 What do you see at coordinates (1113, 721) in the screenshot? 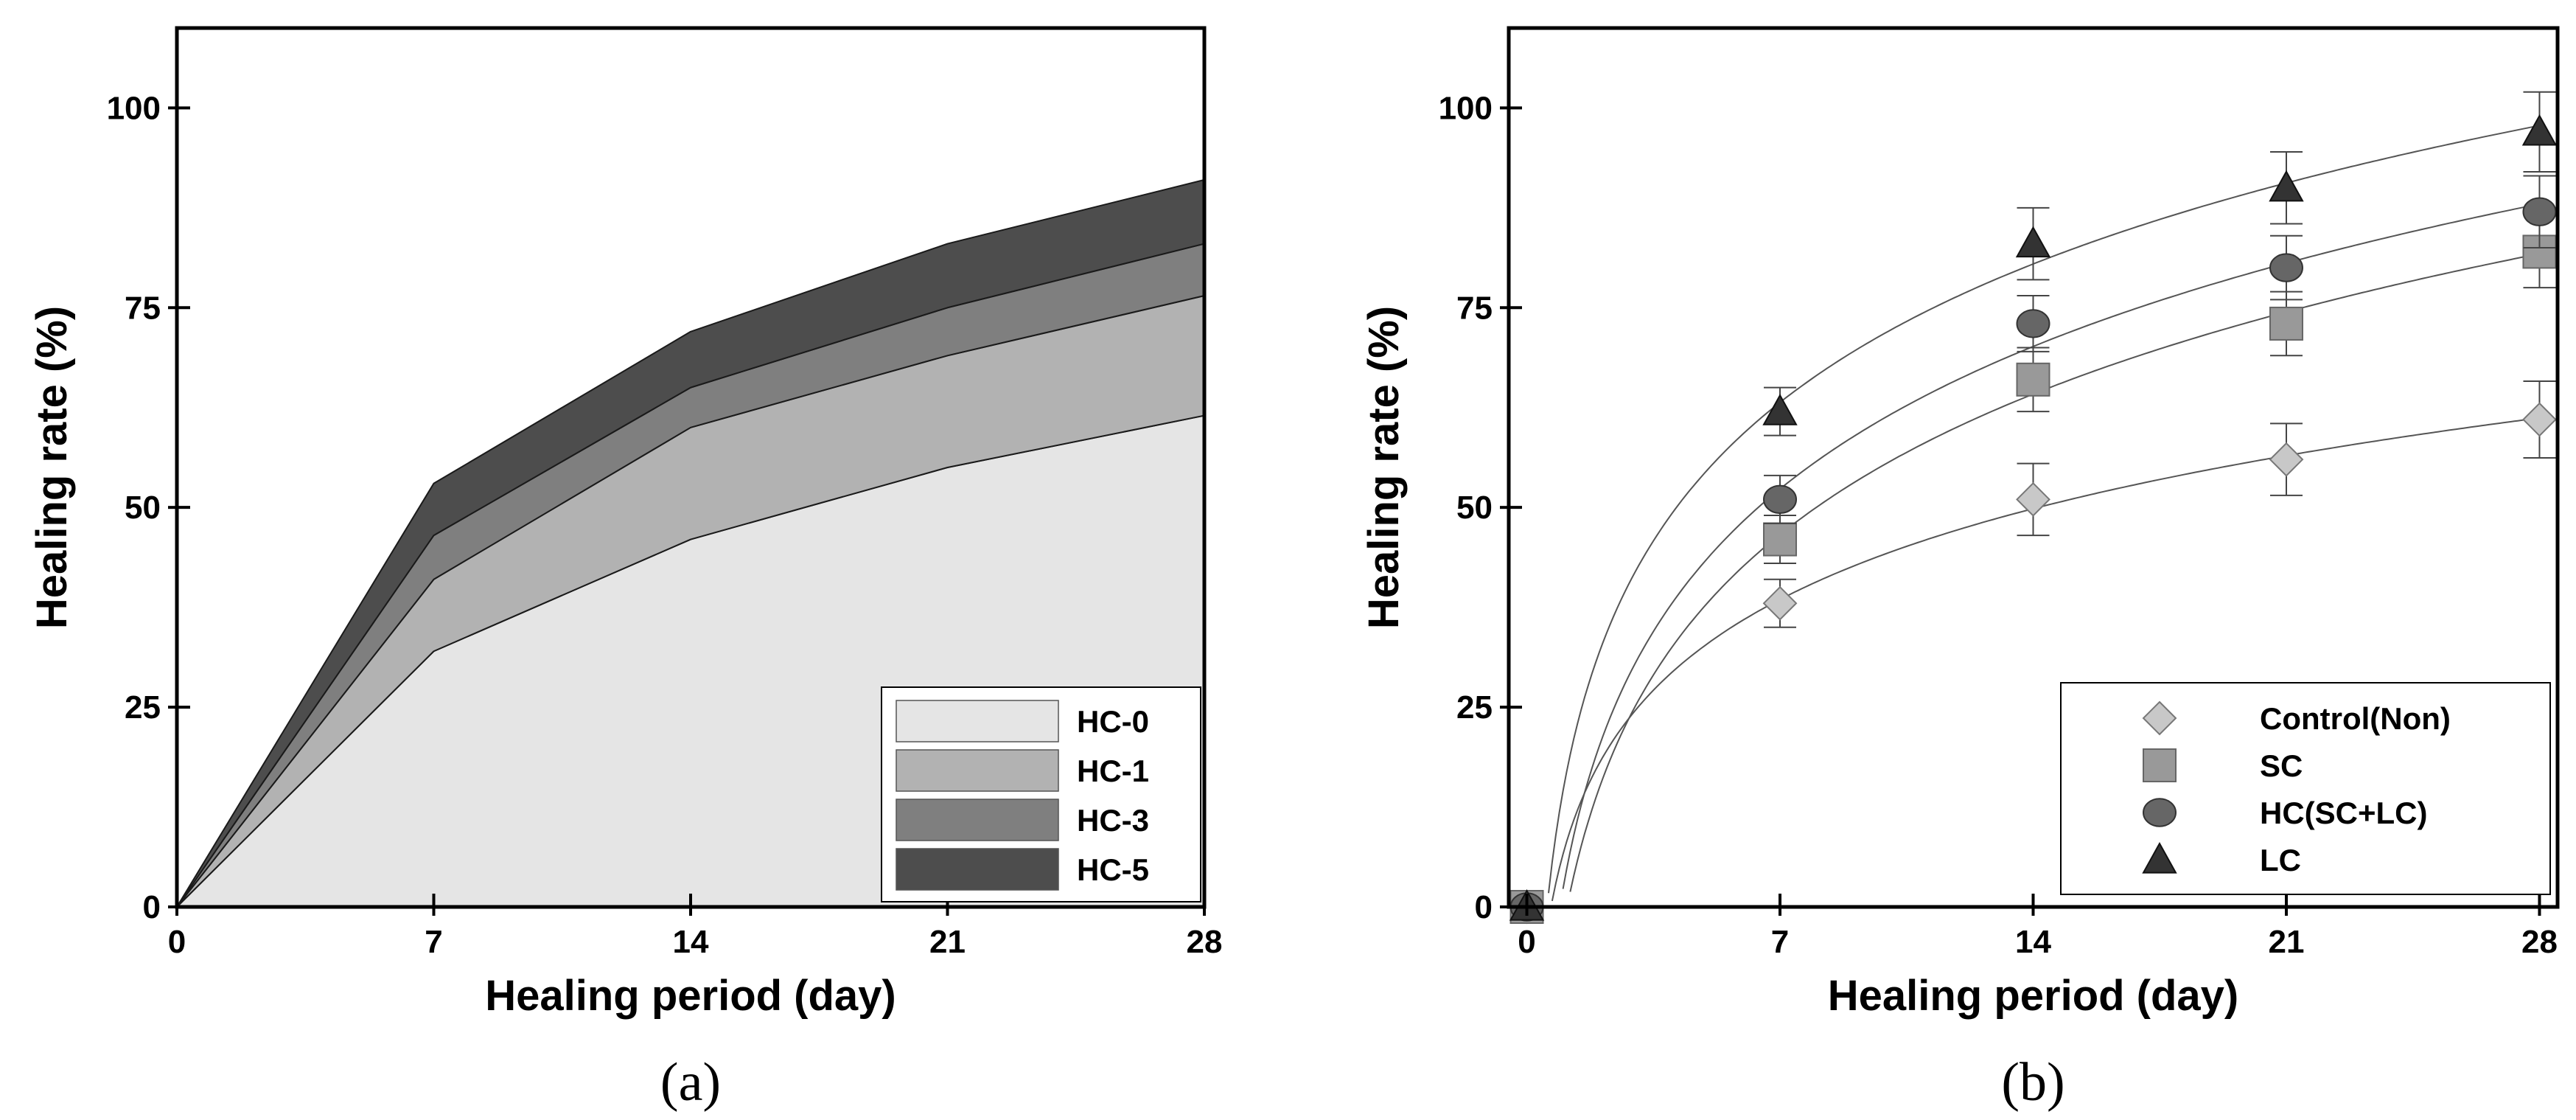
I see `legend-label: HC-0` at bounding box center [1113, 721].